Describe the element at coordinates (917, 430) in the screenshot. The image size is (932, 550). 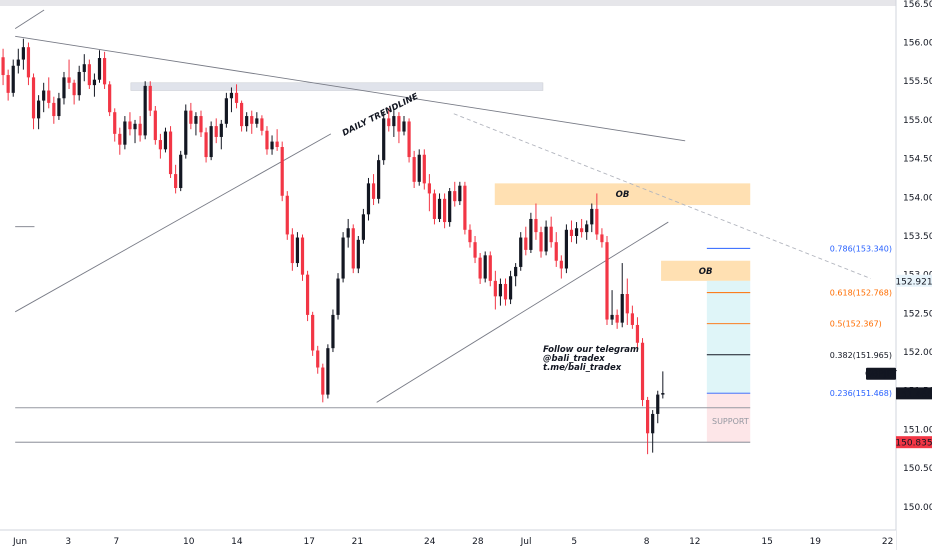
I see `price-tick-label: 151.000` at that location.